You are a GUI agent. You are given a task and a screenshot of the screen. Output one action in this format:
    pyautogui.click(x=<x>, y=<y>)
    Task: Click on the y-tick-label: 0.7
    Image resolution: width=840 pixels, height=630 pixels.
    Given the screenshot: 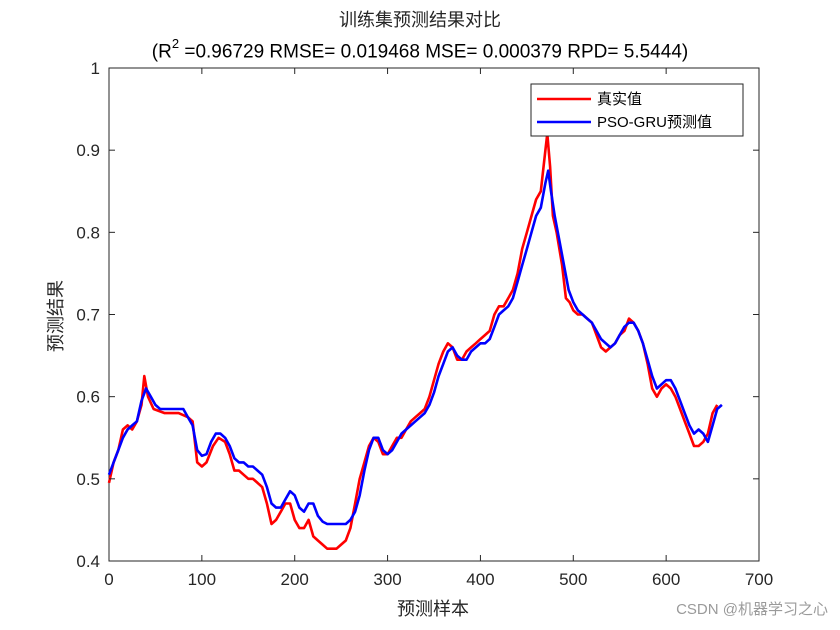 What is the action you would take?
    pyautogui.click(x=88, y=315)
    